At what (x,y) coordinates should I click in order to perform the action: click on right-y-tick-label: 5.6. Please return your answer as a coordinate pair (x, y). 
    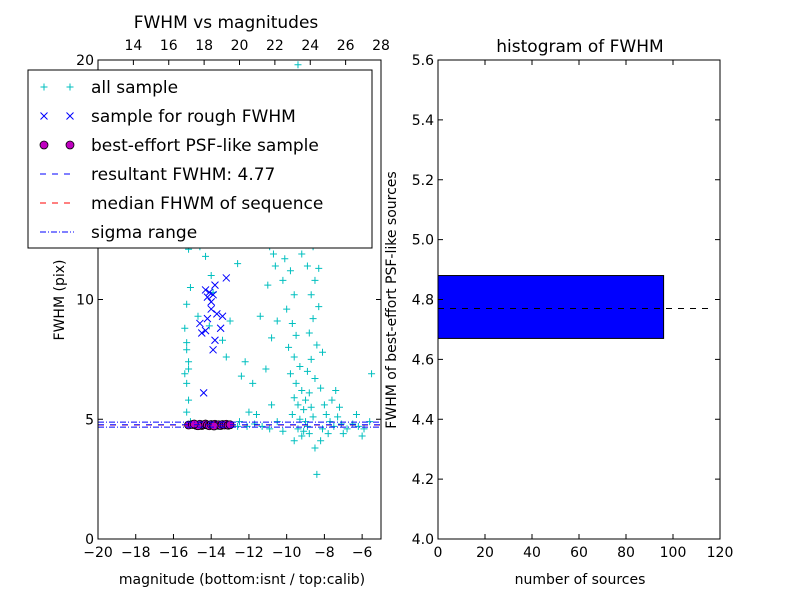
    Looking at the image, I should click on (423, 61).